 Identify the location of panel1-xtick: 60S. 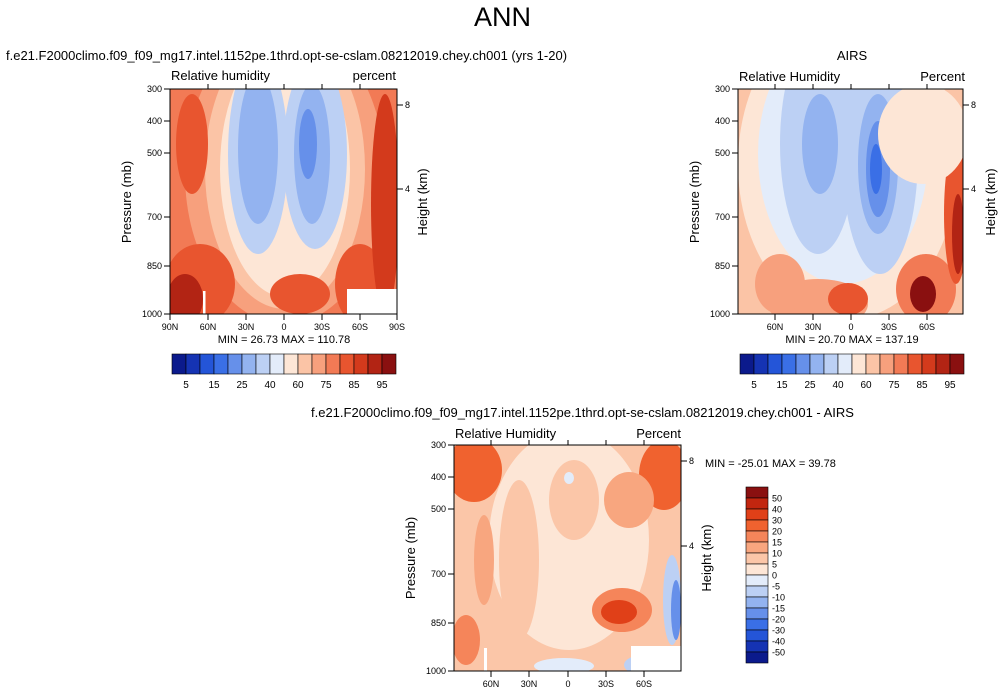
(360, 327).